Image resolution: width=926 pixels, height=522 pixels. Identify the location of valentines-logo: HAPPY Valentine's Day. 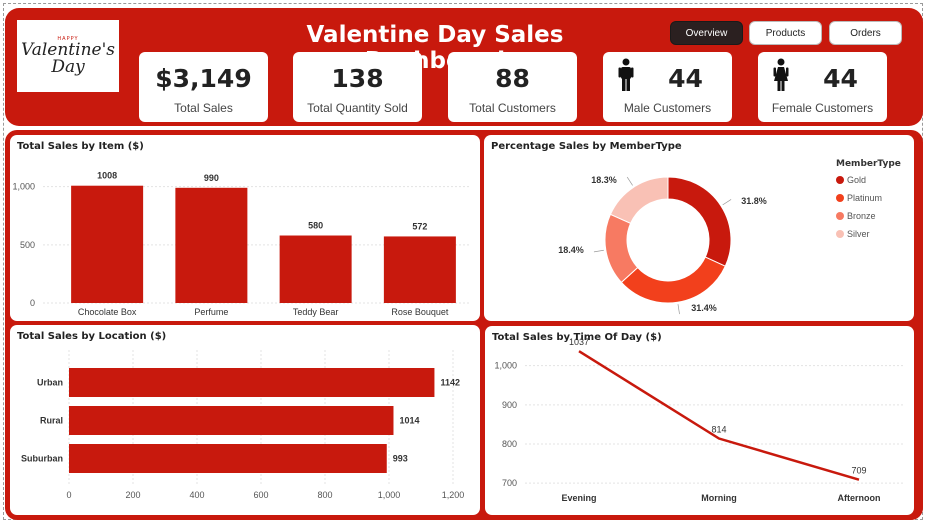
(68, 56).